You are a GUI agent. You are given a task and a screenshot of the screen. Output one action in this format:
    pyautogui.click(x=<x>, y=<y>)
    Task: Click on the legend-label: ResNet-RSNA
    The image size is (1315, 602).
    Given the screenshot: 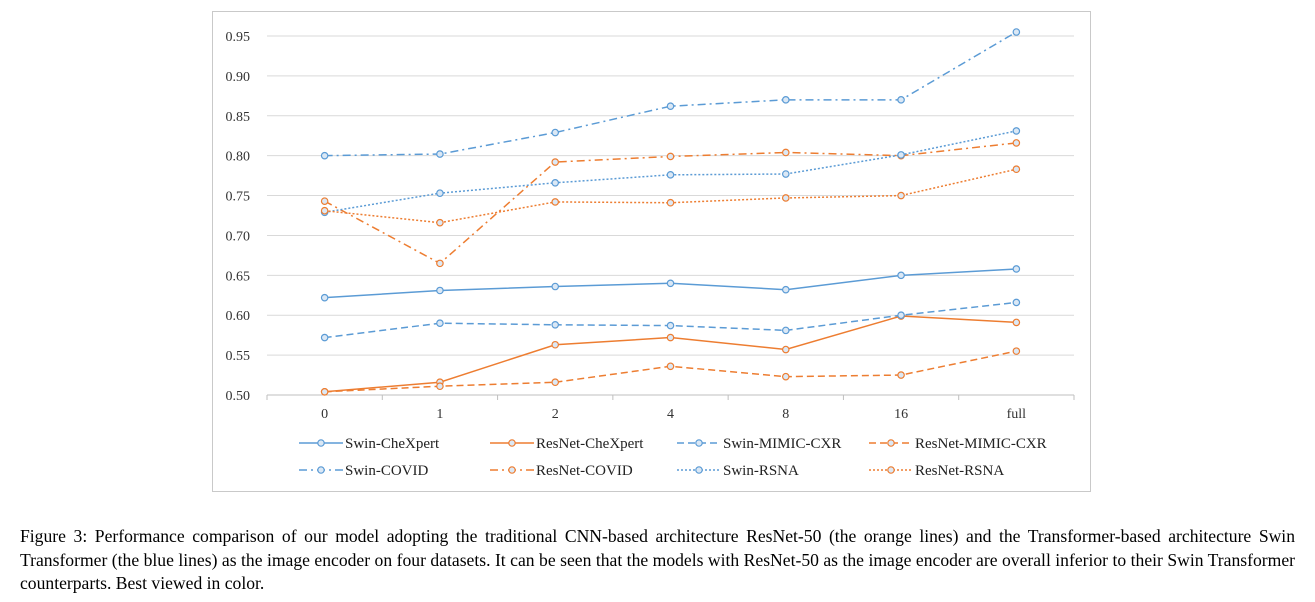 What is the action you would take?
    pyautogui.click(x=959, y=471)
    